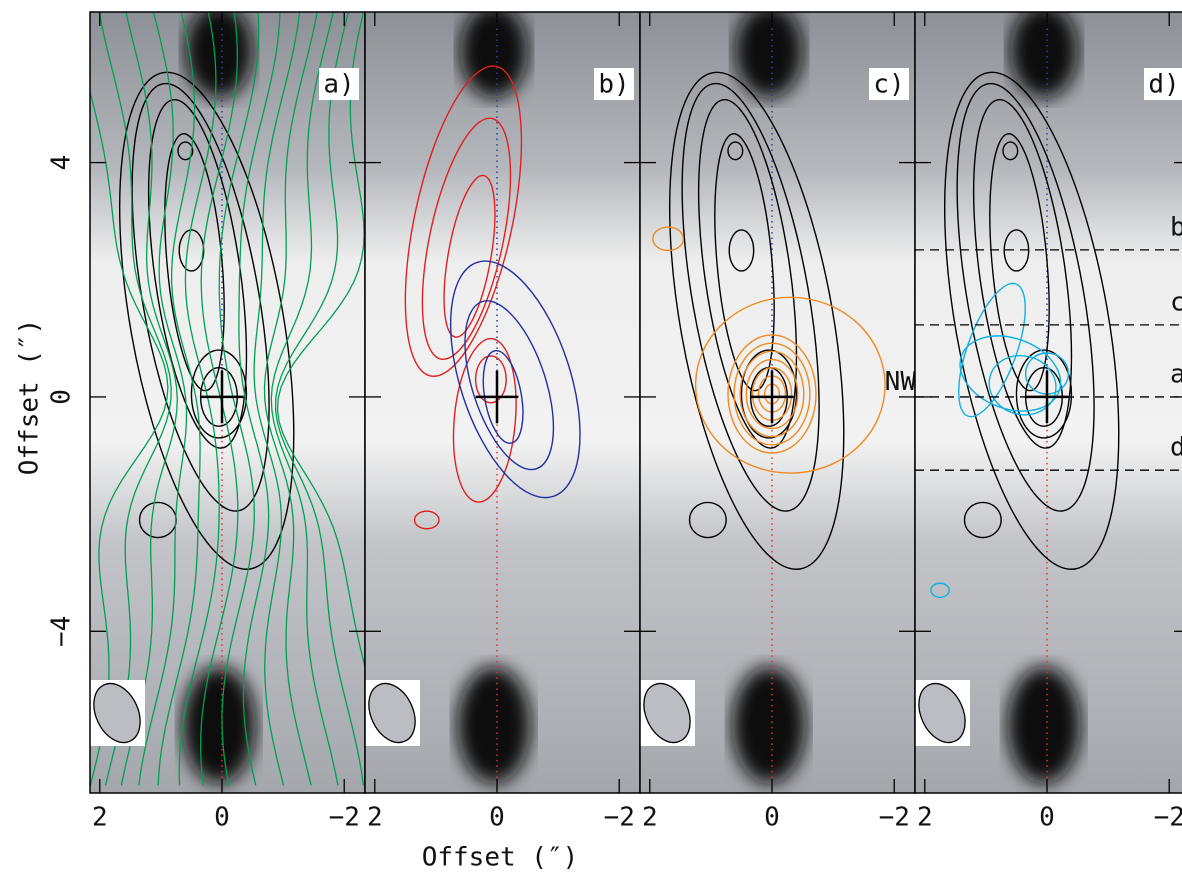  Describe the element at coordinates (30, 397) in the screenshot. I see `y-axis-label: Offset (″)` at that location.